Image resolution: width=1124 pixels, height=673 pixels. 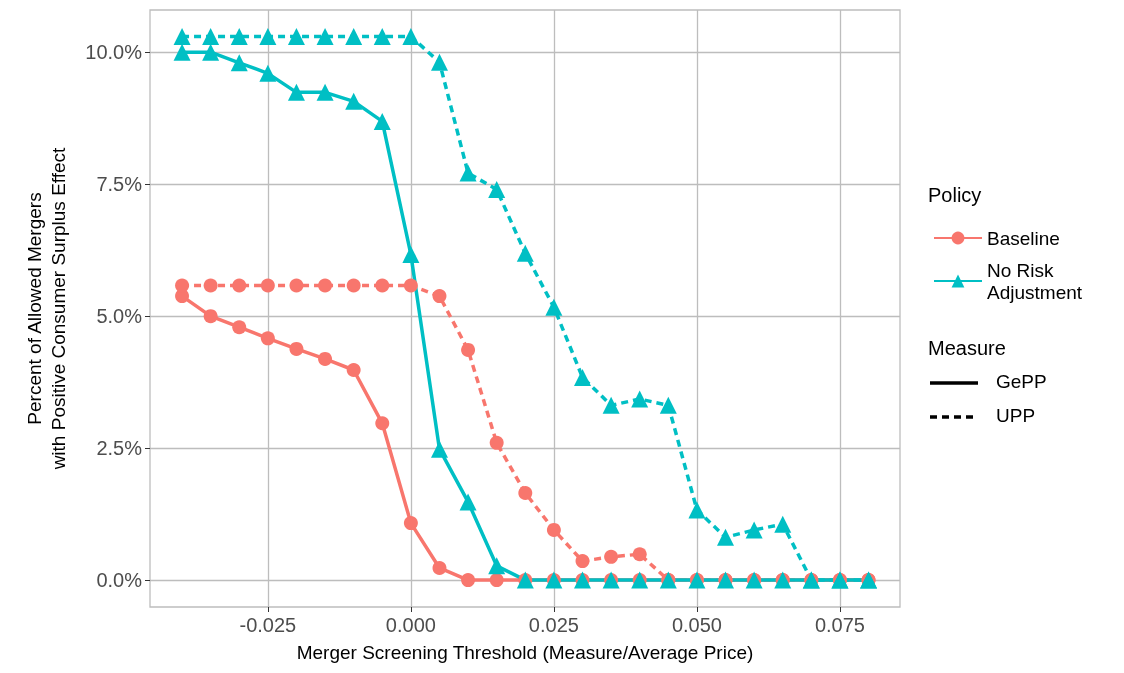 I want to click on legend-label: Baseline, so click(x=1023, y=238).